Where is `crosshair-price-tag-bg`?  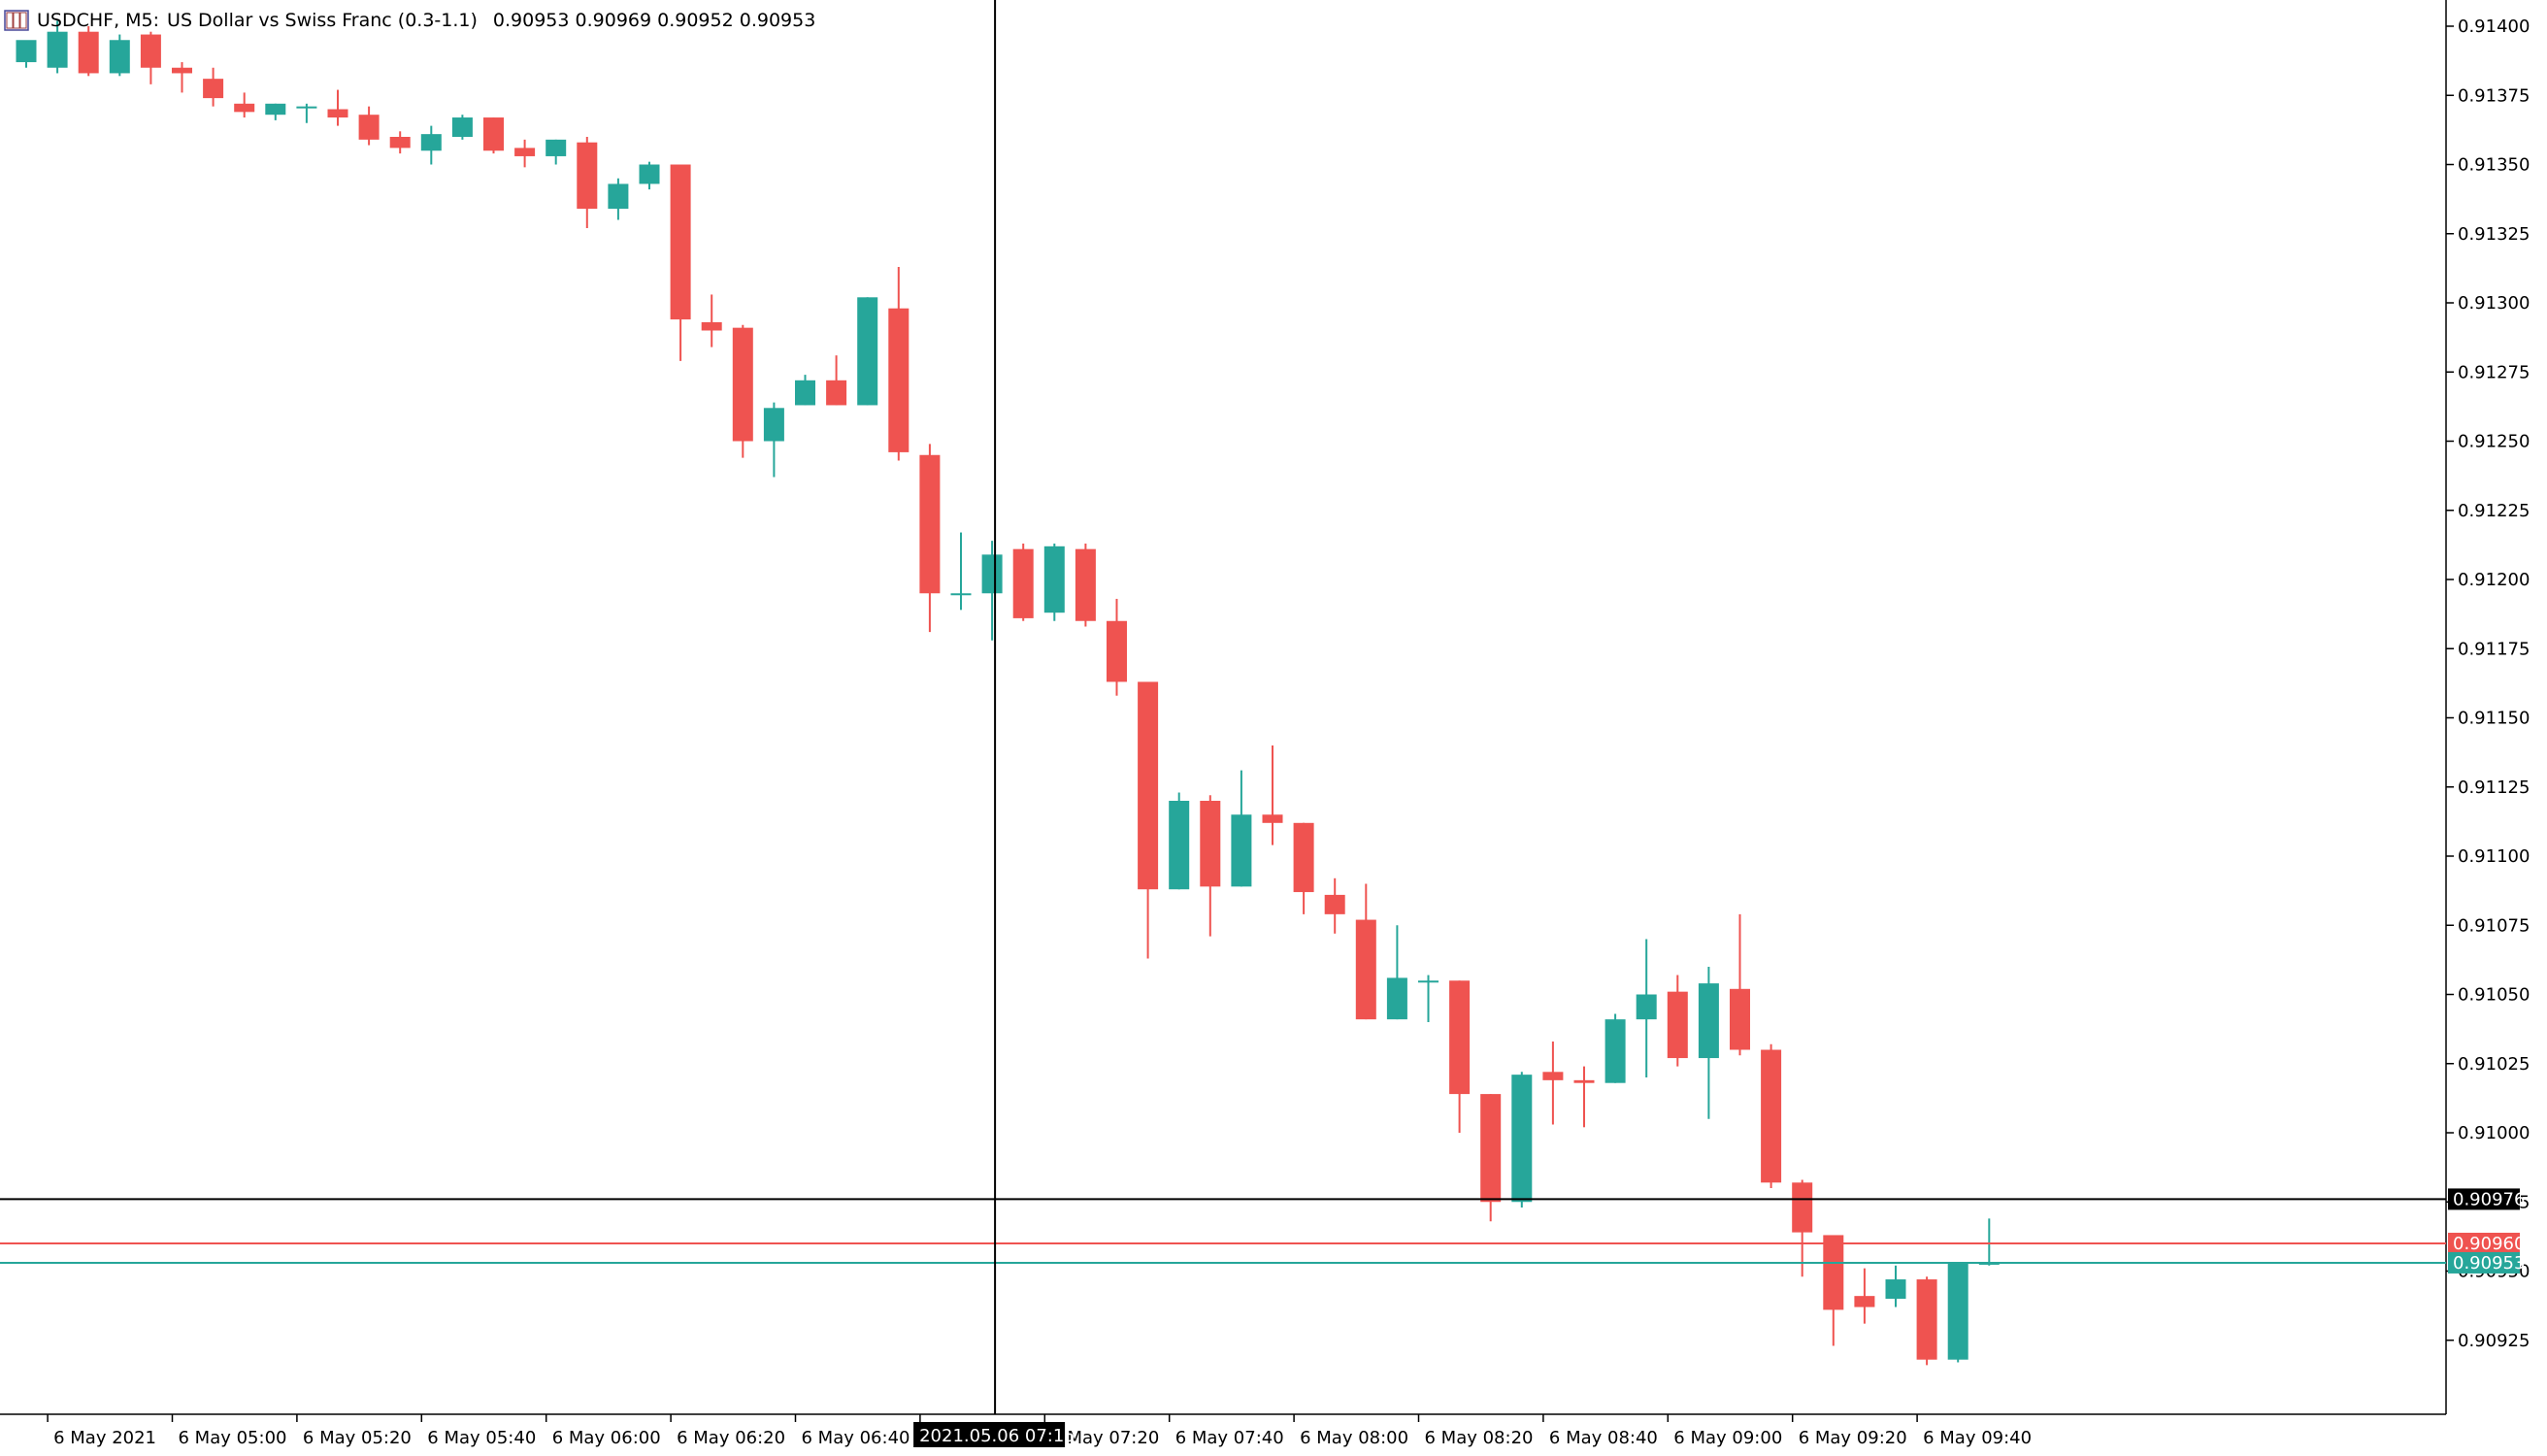 crosshair-price-tag-bg is located at coordinates (2484, 1199).